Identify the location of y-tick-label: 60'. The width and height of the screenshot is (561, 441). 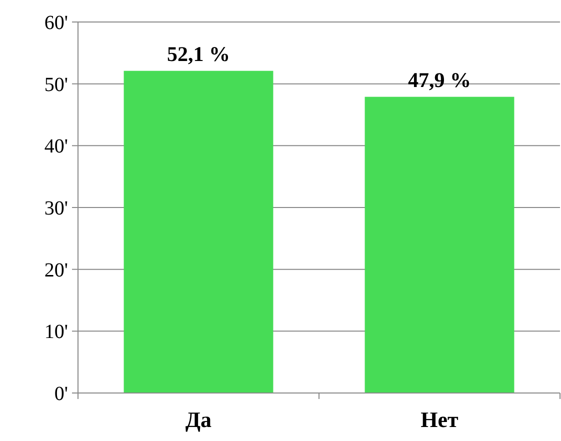
(56, 23).